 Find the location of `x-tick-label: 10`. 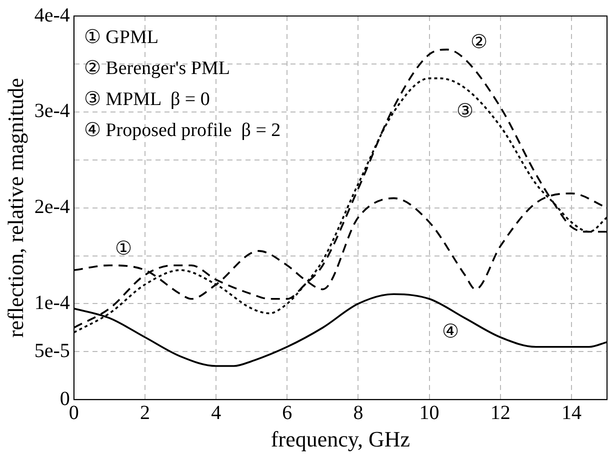

x-tick-label: 10 is located at coordinates (429, 413).